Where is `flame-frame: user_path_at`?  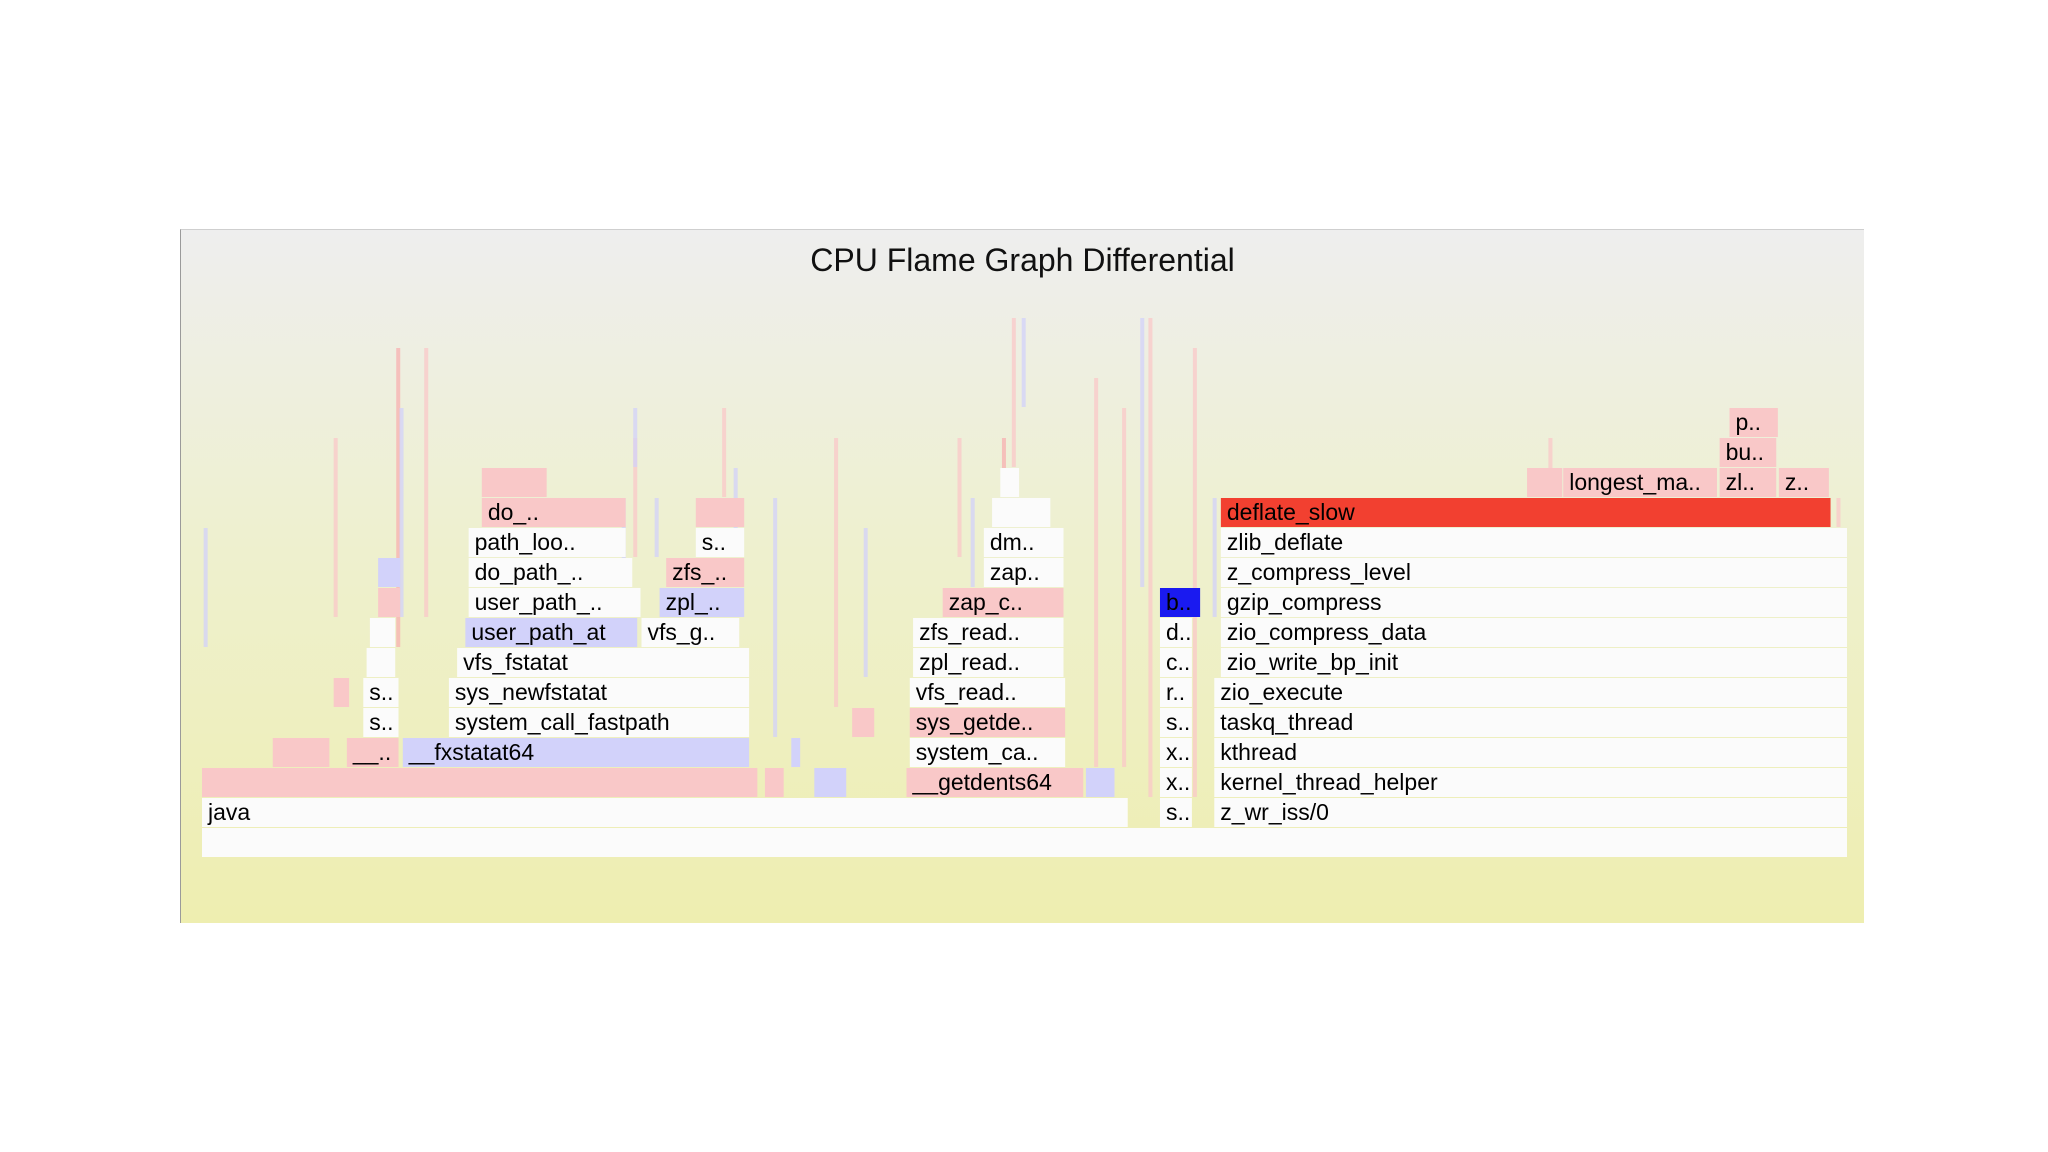 flame-frame: user_path_at is located at coordinates (551, 632).